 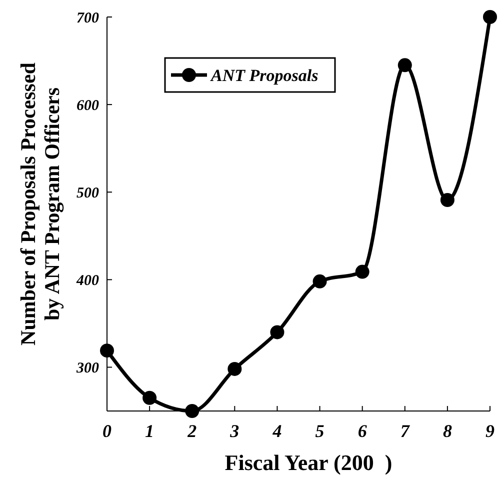 What do you see at coordinates (405, 431) in the screenshot?
I see `x-tick-label: 7` at bounding box center [405, 431].